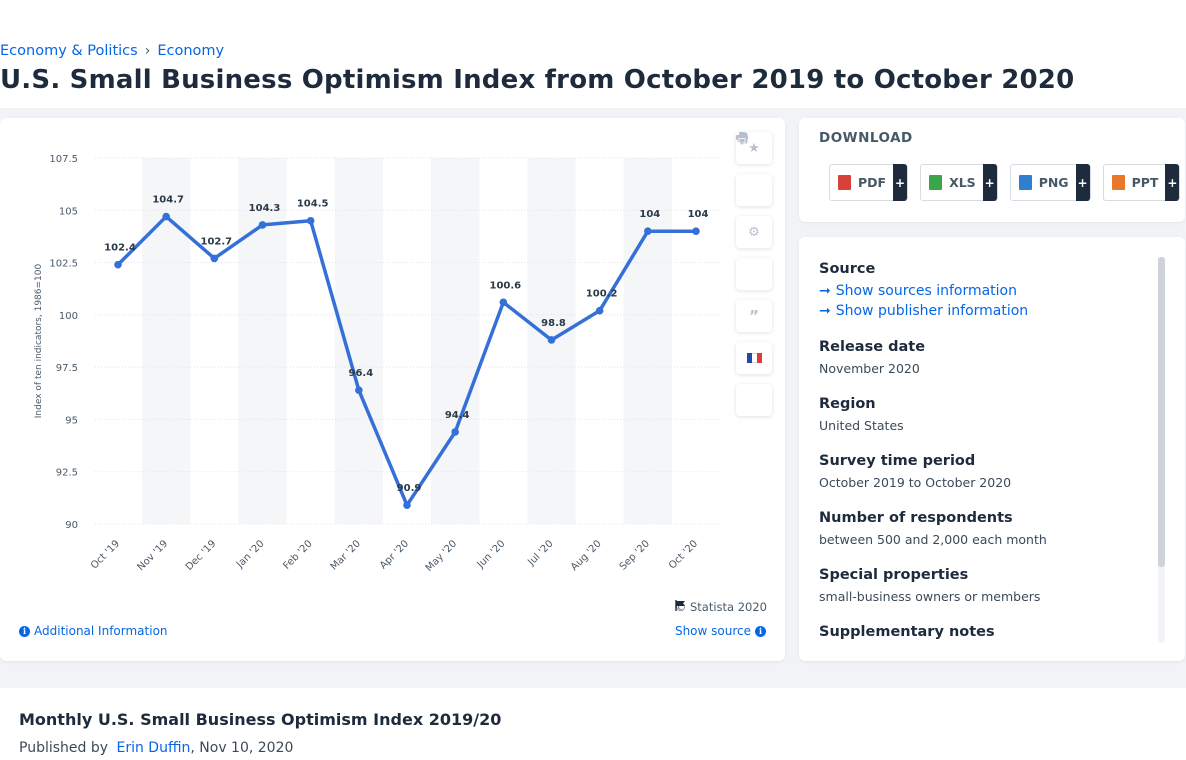 Image resolution: width=1186 pixels, height=760 pixels. Describe the element at coordinates (847, 404) in the screenshot. I see `region-label: Region` at that location.